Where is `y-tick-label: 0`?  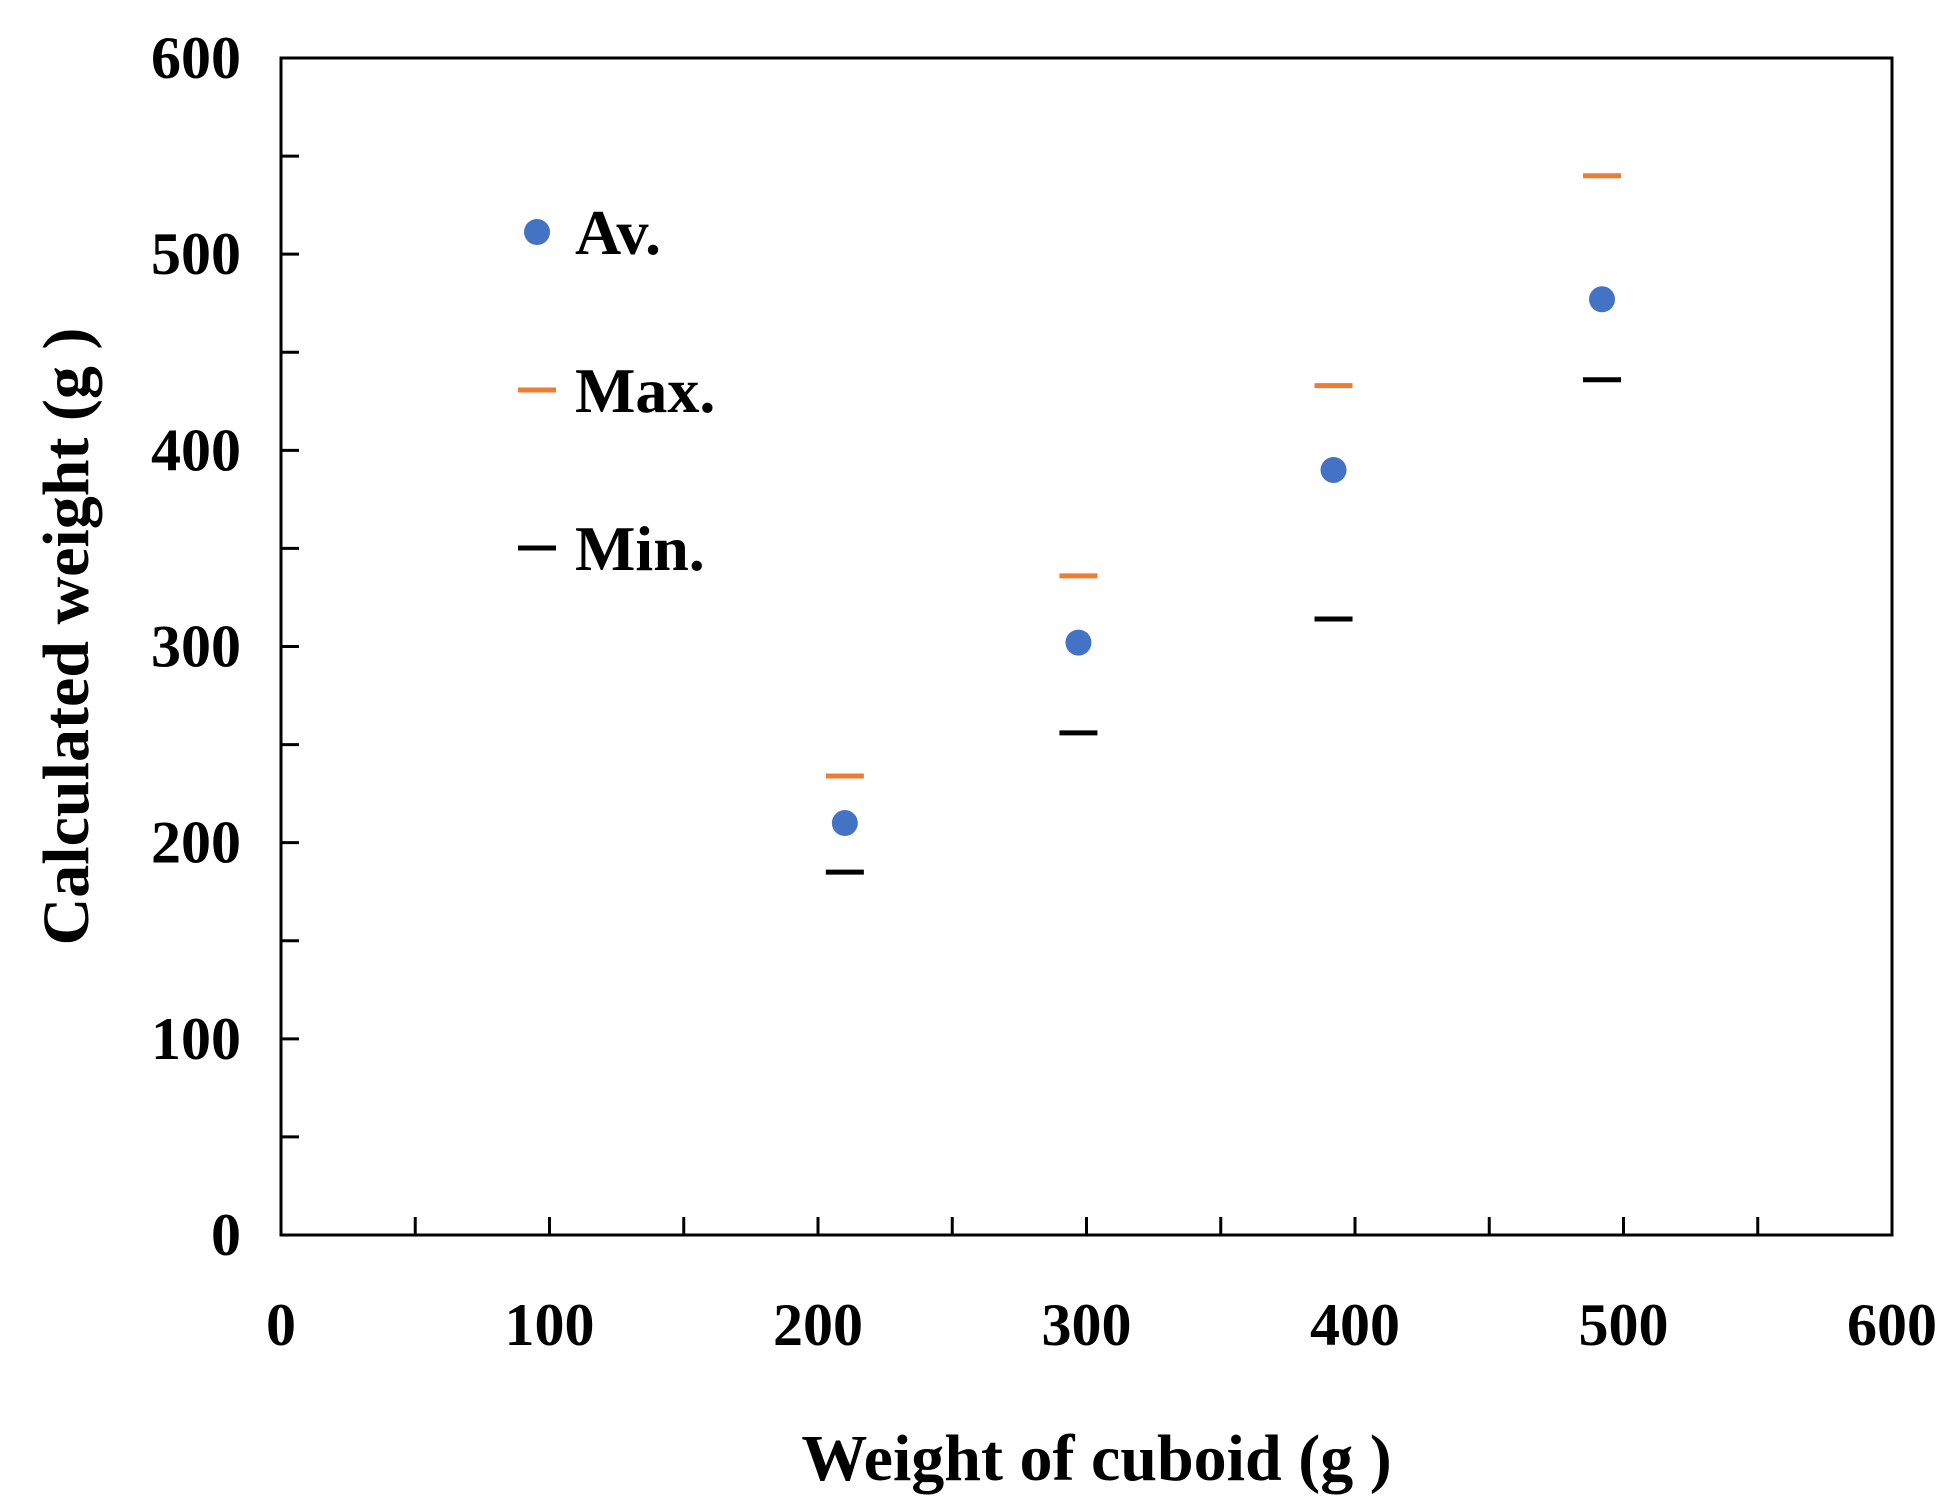
y-tick-label: 0 is located at coordinates (226, 1235).